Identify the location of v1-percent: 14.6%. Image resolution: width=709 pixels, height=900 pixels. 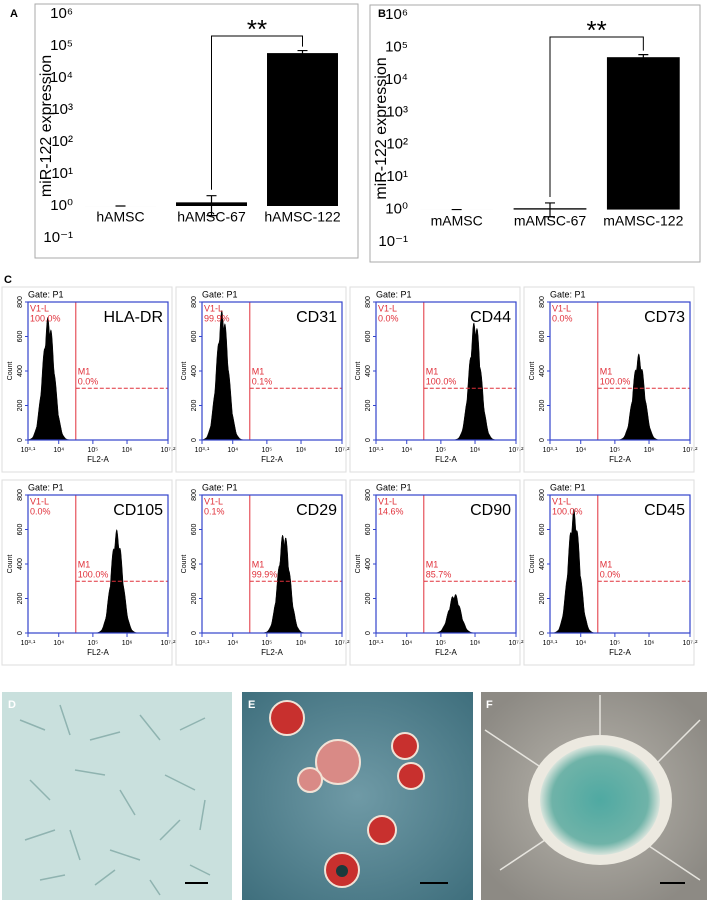
(391, 511).